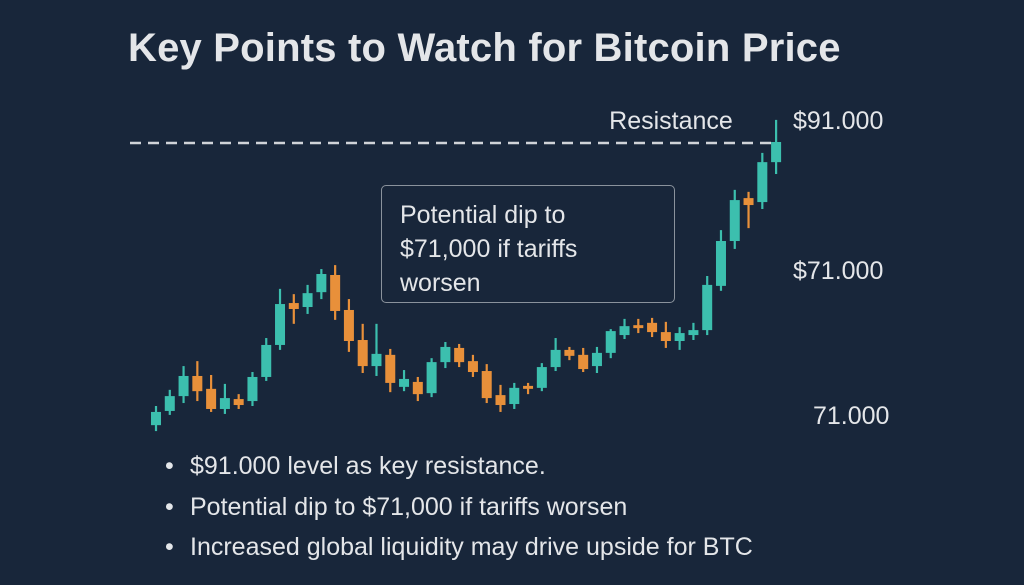  Describe the element at coordinates (459, 466) in the screenshot. I see `bullet-item: $91.000 level as key resistance.` at that location.